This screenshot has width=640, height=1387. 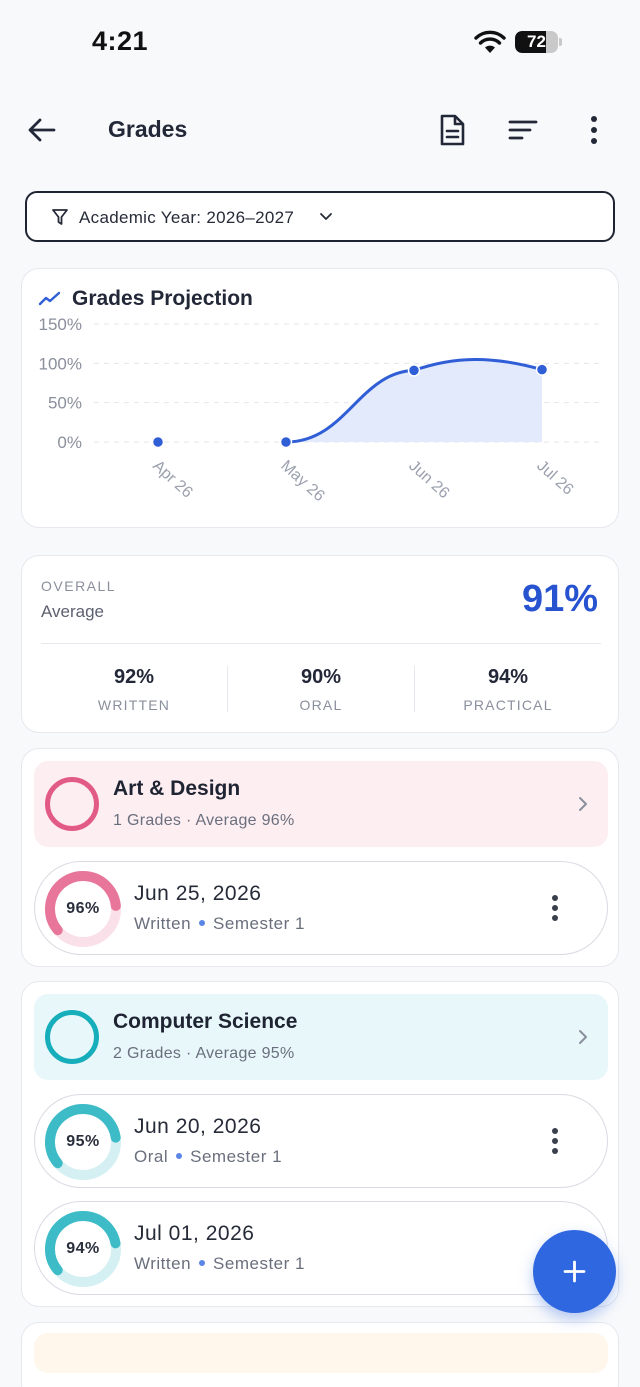 I want to click on stat-label: WRITTEN, so click(x=134, y=705).